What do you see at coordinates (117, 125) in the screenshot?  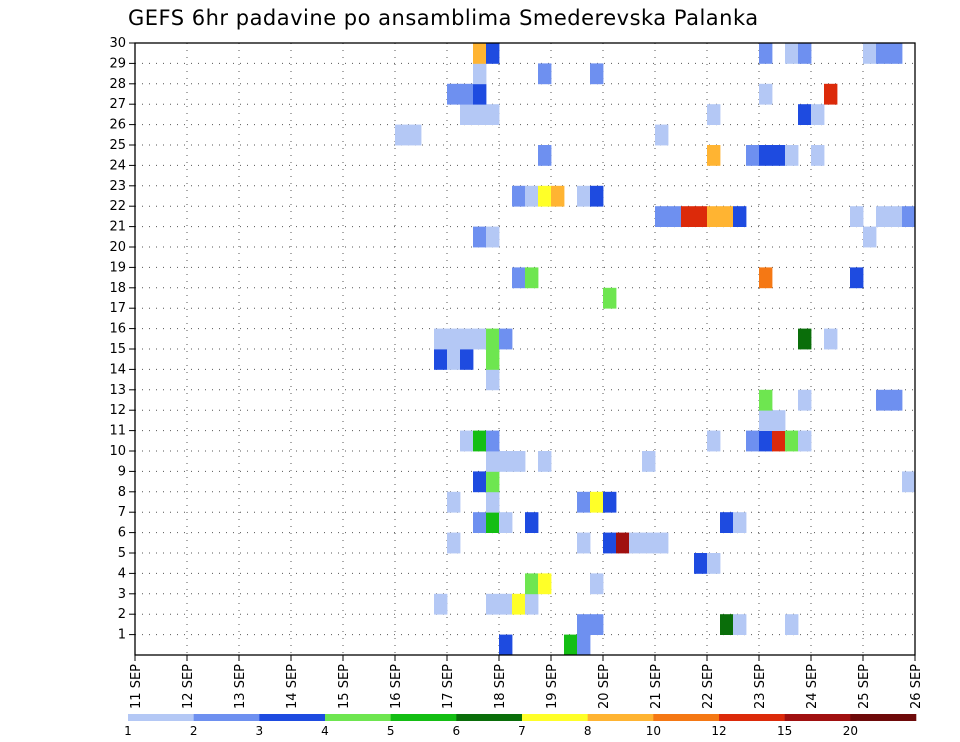 I see `y-tick-label: 26` at bounding box center [117, 125].